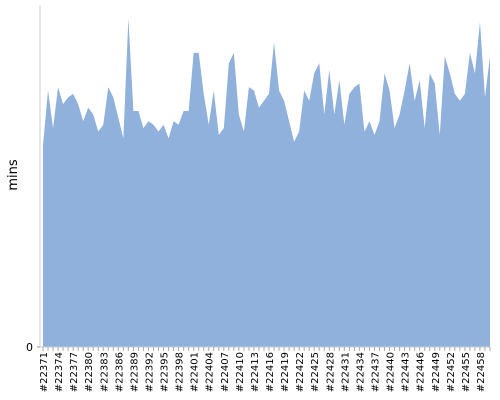 Image resolution: width=500 pixels, height=400 pixels. Describe the element at coordinates (44, 372) in the screenshot. I see `x-tick-label: #22371` at that location.